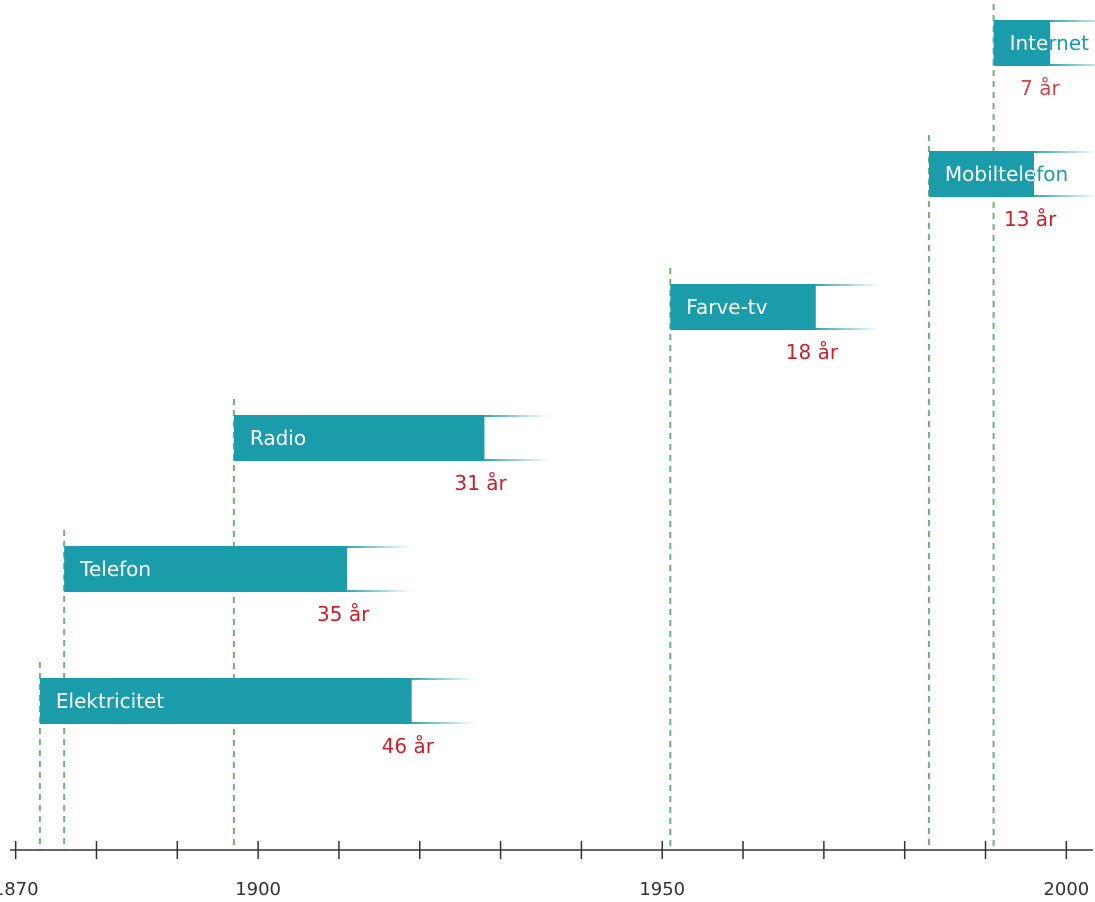 This screenshot has height=902, width=1095. Describe the element at coordinates (443, 723) in the screenshot. I see `bar-fade-bottom-elektricitet` at that location.